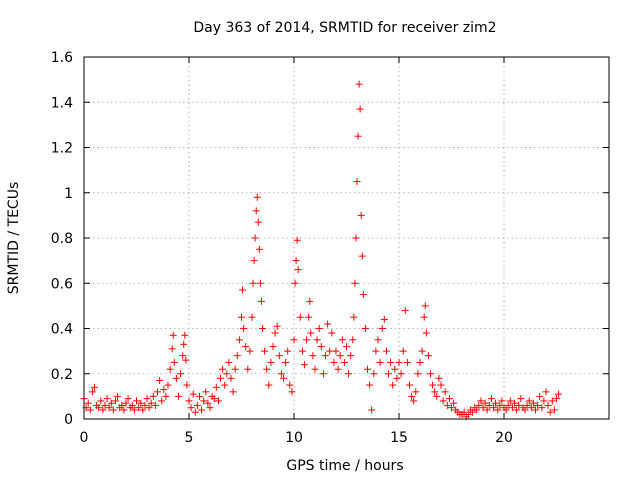  What do you see at coordinates (68, 420) in the screenshot?
I see `y-tick-label: 0` at bounding box center [68, 420].